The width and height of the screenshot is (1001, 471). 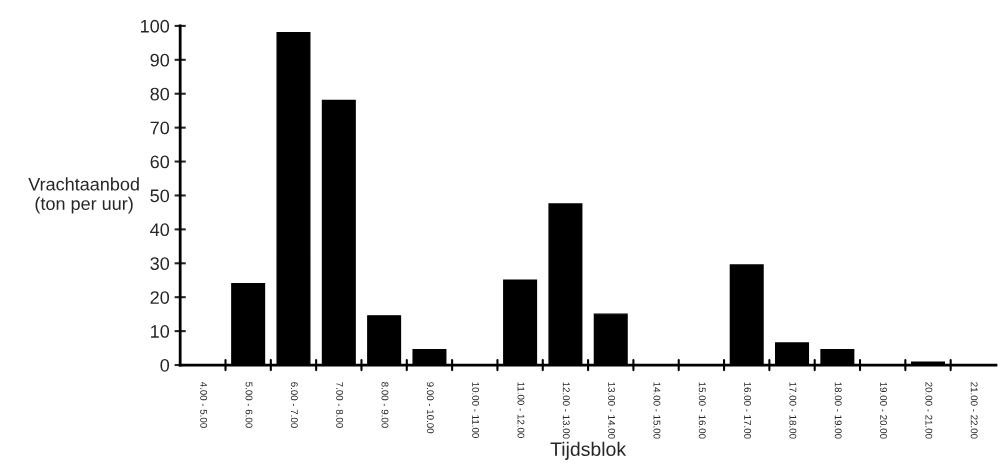 I want to click on y-axis-title: Vrachtaanbod (ton per uur), so click(x=83, y=195).